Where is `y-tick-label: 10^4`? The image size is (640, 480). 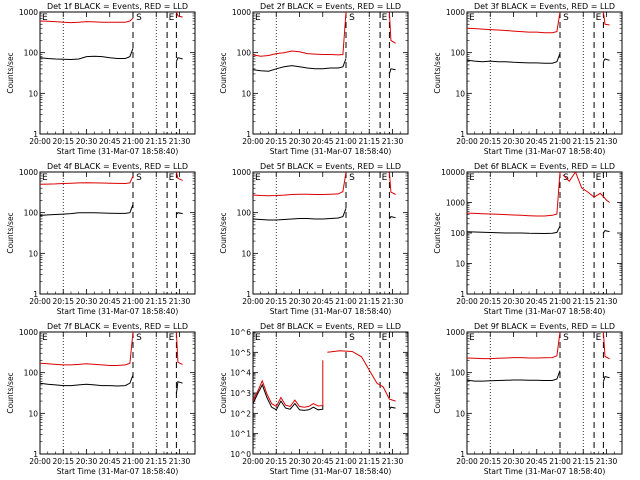
y-tick-label: 10^4 is located at coordinates (240, 373).